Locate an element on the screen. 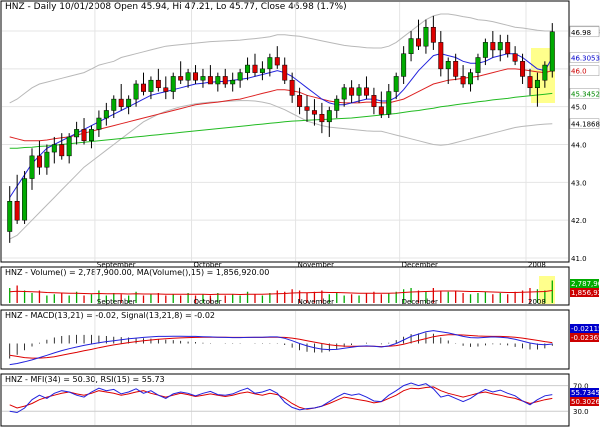  macd-gridlines is located at coordinates (310, 339).